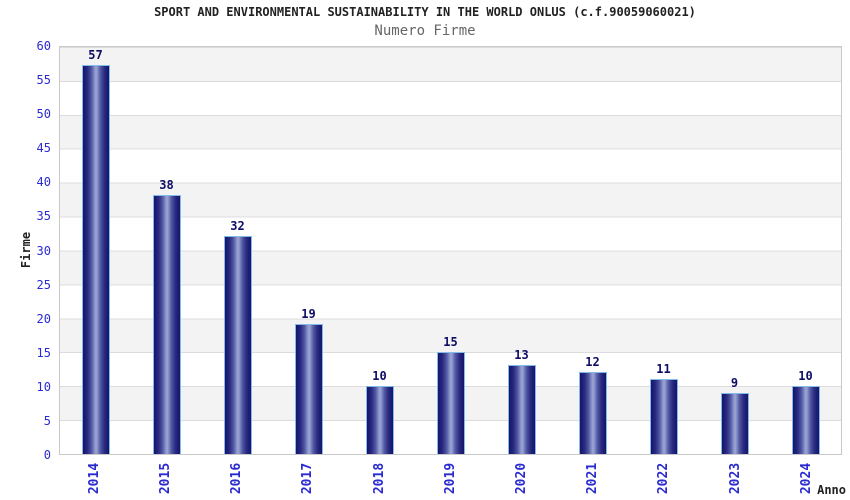  What do you see at coordinates (26, 250) in the screenshot?
I see `y-axis-title: Firme` at bounding box center [26, 250].